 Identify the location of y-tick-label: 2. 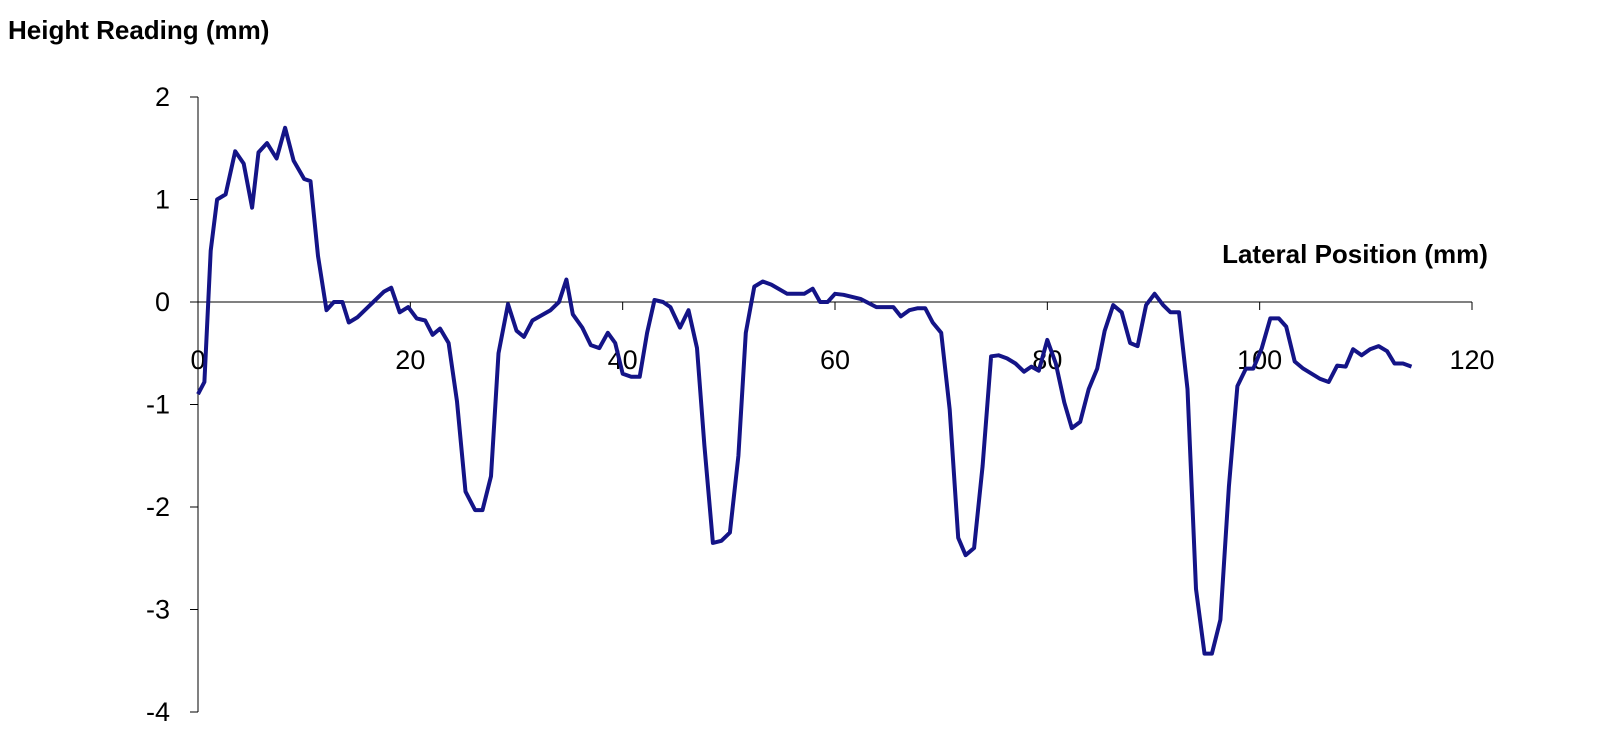
(162, 97).